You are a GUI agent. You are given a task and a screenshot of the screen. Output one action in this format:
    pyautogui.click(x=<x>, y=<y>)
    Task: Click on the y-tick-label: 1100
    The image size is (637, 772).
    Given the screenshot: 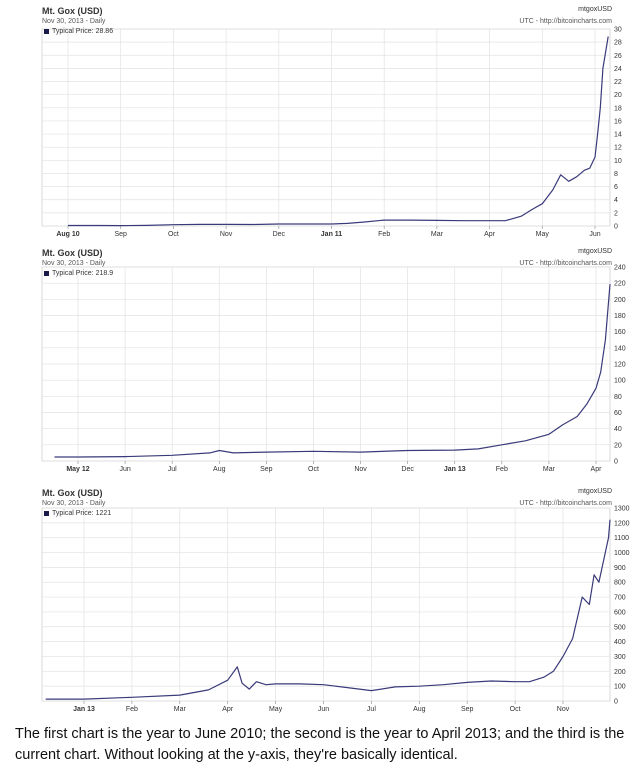 What is the action you would take?
    pyautogui.click(x=621, y=538)
    